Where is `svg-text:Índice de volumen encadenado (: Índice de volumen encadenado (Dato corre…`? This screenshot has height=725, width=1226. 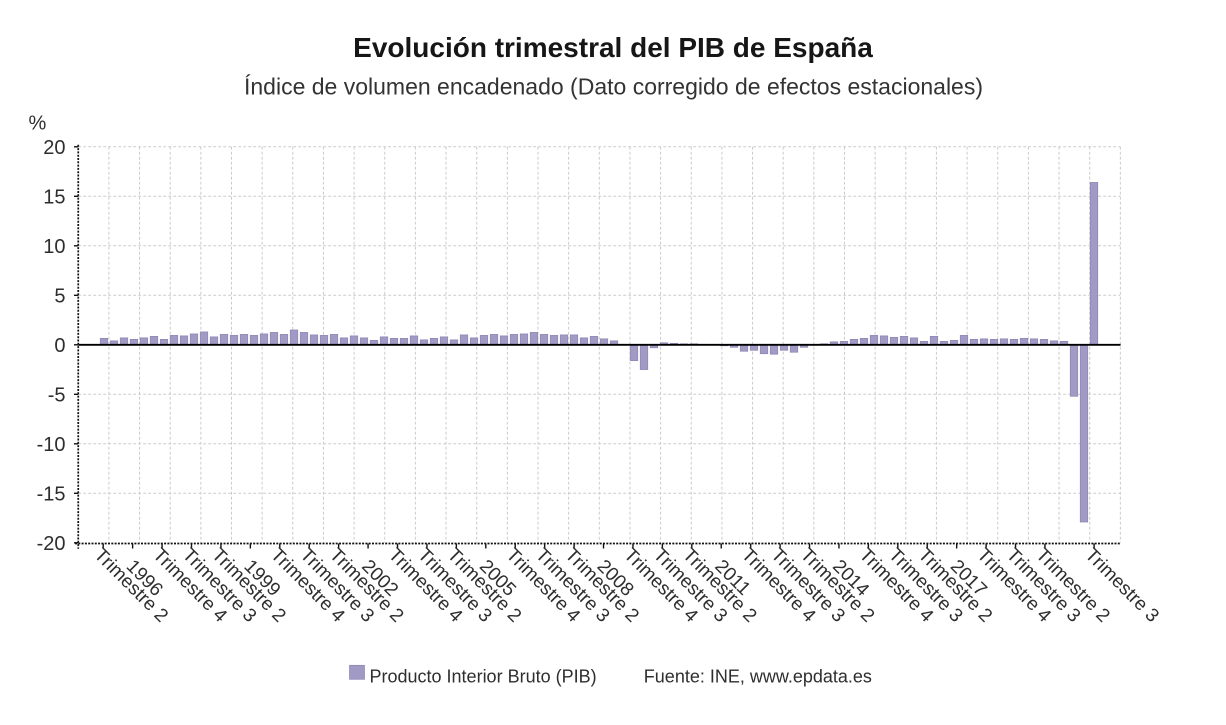 svg-text:Índice de volumen encadenado (: Índice de volumen encadenado (Dato corre… is located at coordinates (613, 87).